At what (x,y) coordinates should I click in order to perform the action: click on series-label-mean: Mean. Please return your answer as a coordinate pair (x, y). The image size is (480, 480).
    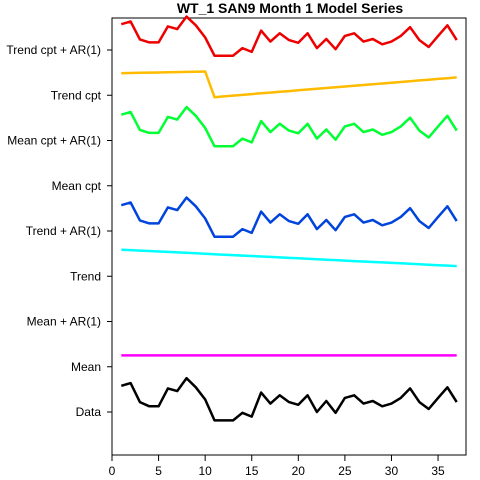
    Looking at the image, I should click on (86, 367).